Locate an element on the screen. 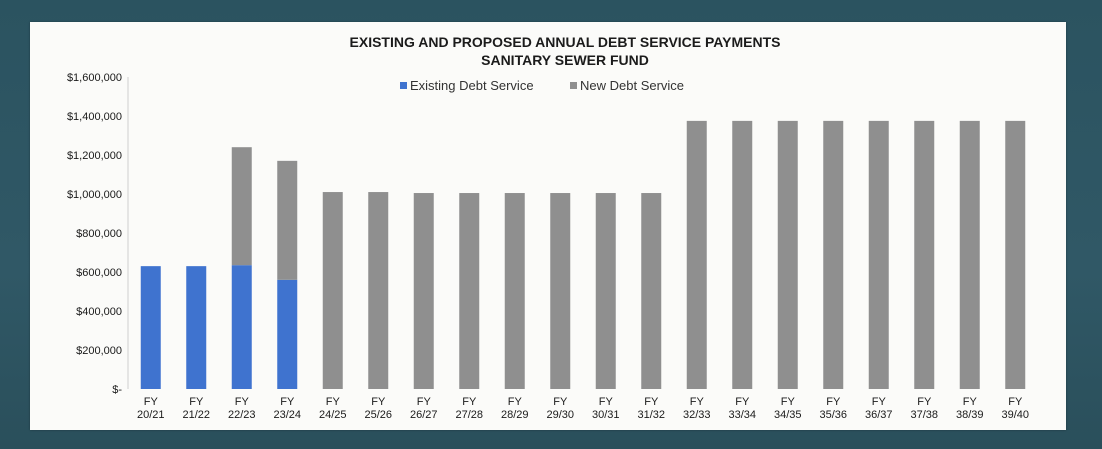 This screenshot has height=449, width=1102. y-tick-label: $1,000,000 is located at coordinates (94, 195).